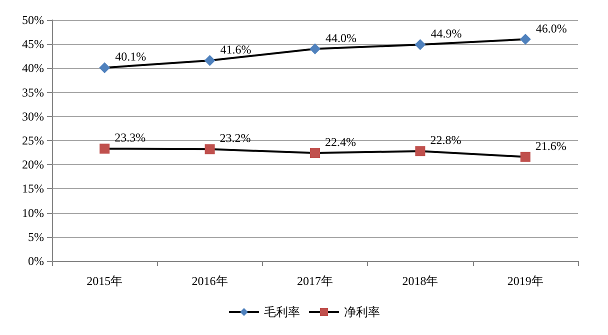  What do you see at coordinates (36, 237) in the screenshot?
I see `y-tick-label: 5%` at bounding box center [36, 237].